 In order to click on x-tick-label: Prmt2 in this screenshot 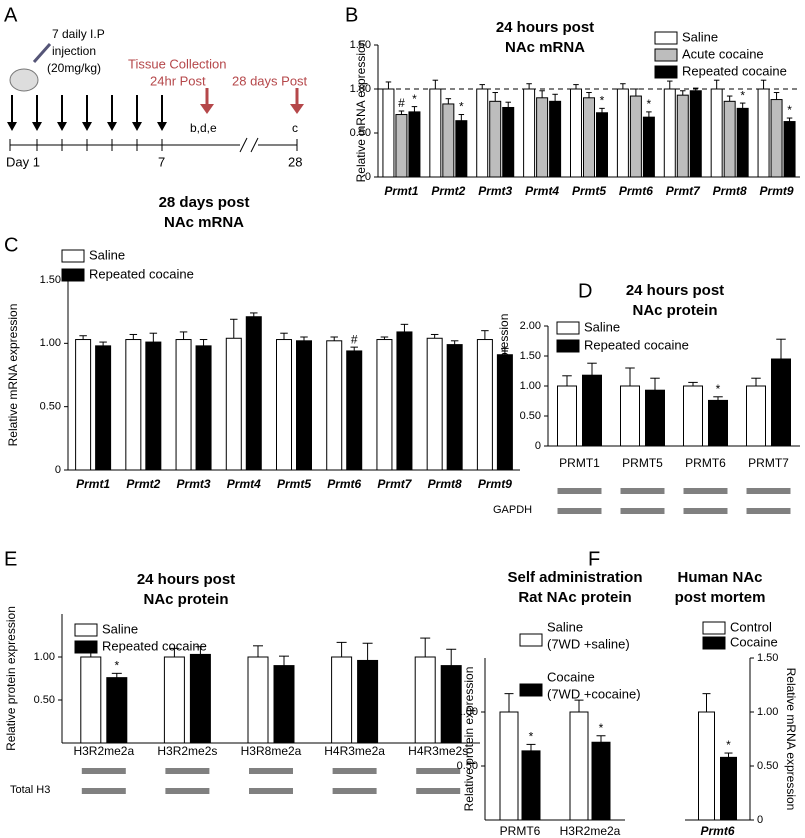, I will do `click(143, 484)`.